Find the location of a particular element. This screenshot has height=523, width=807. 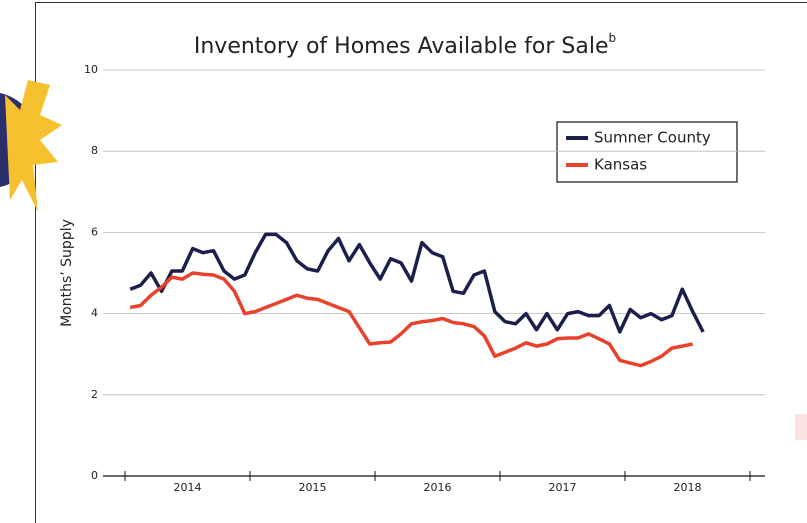

legend: Sumner County Kansas is located at coordinates (647, 152).